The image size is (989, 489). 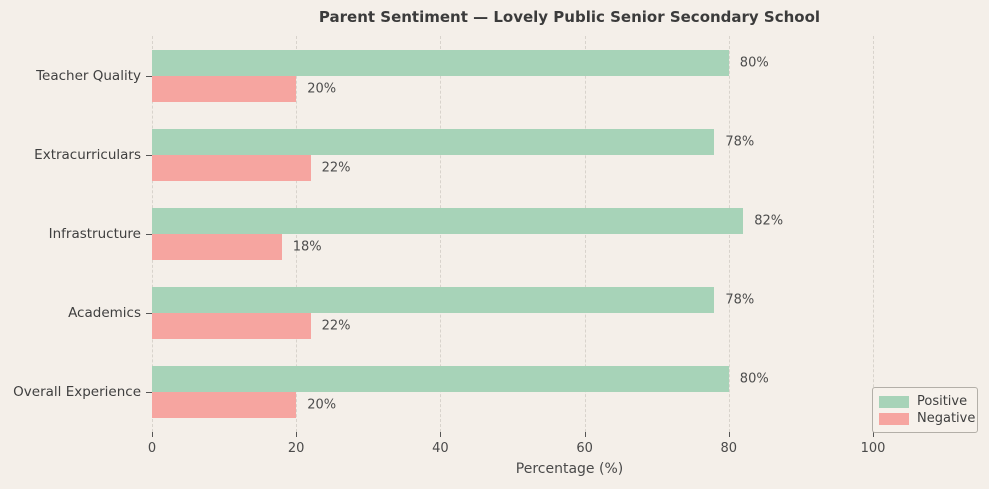 I want to click on category-label: Academics, so click(x=104, y=313).